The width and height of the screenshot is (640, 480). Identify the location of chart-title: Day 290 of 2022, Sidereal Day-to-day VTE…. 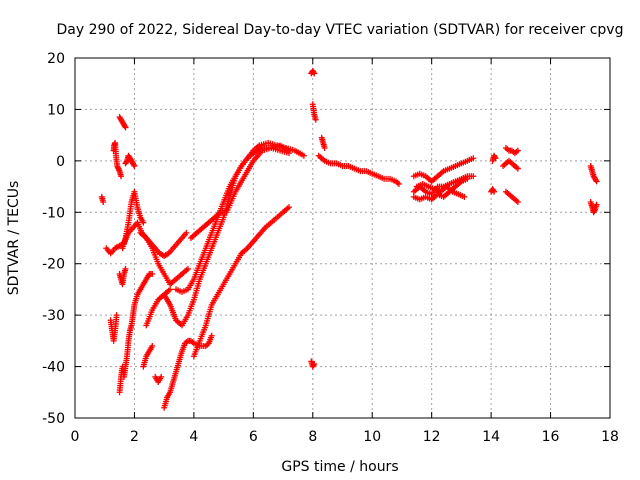
(340, 30).